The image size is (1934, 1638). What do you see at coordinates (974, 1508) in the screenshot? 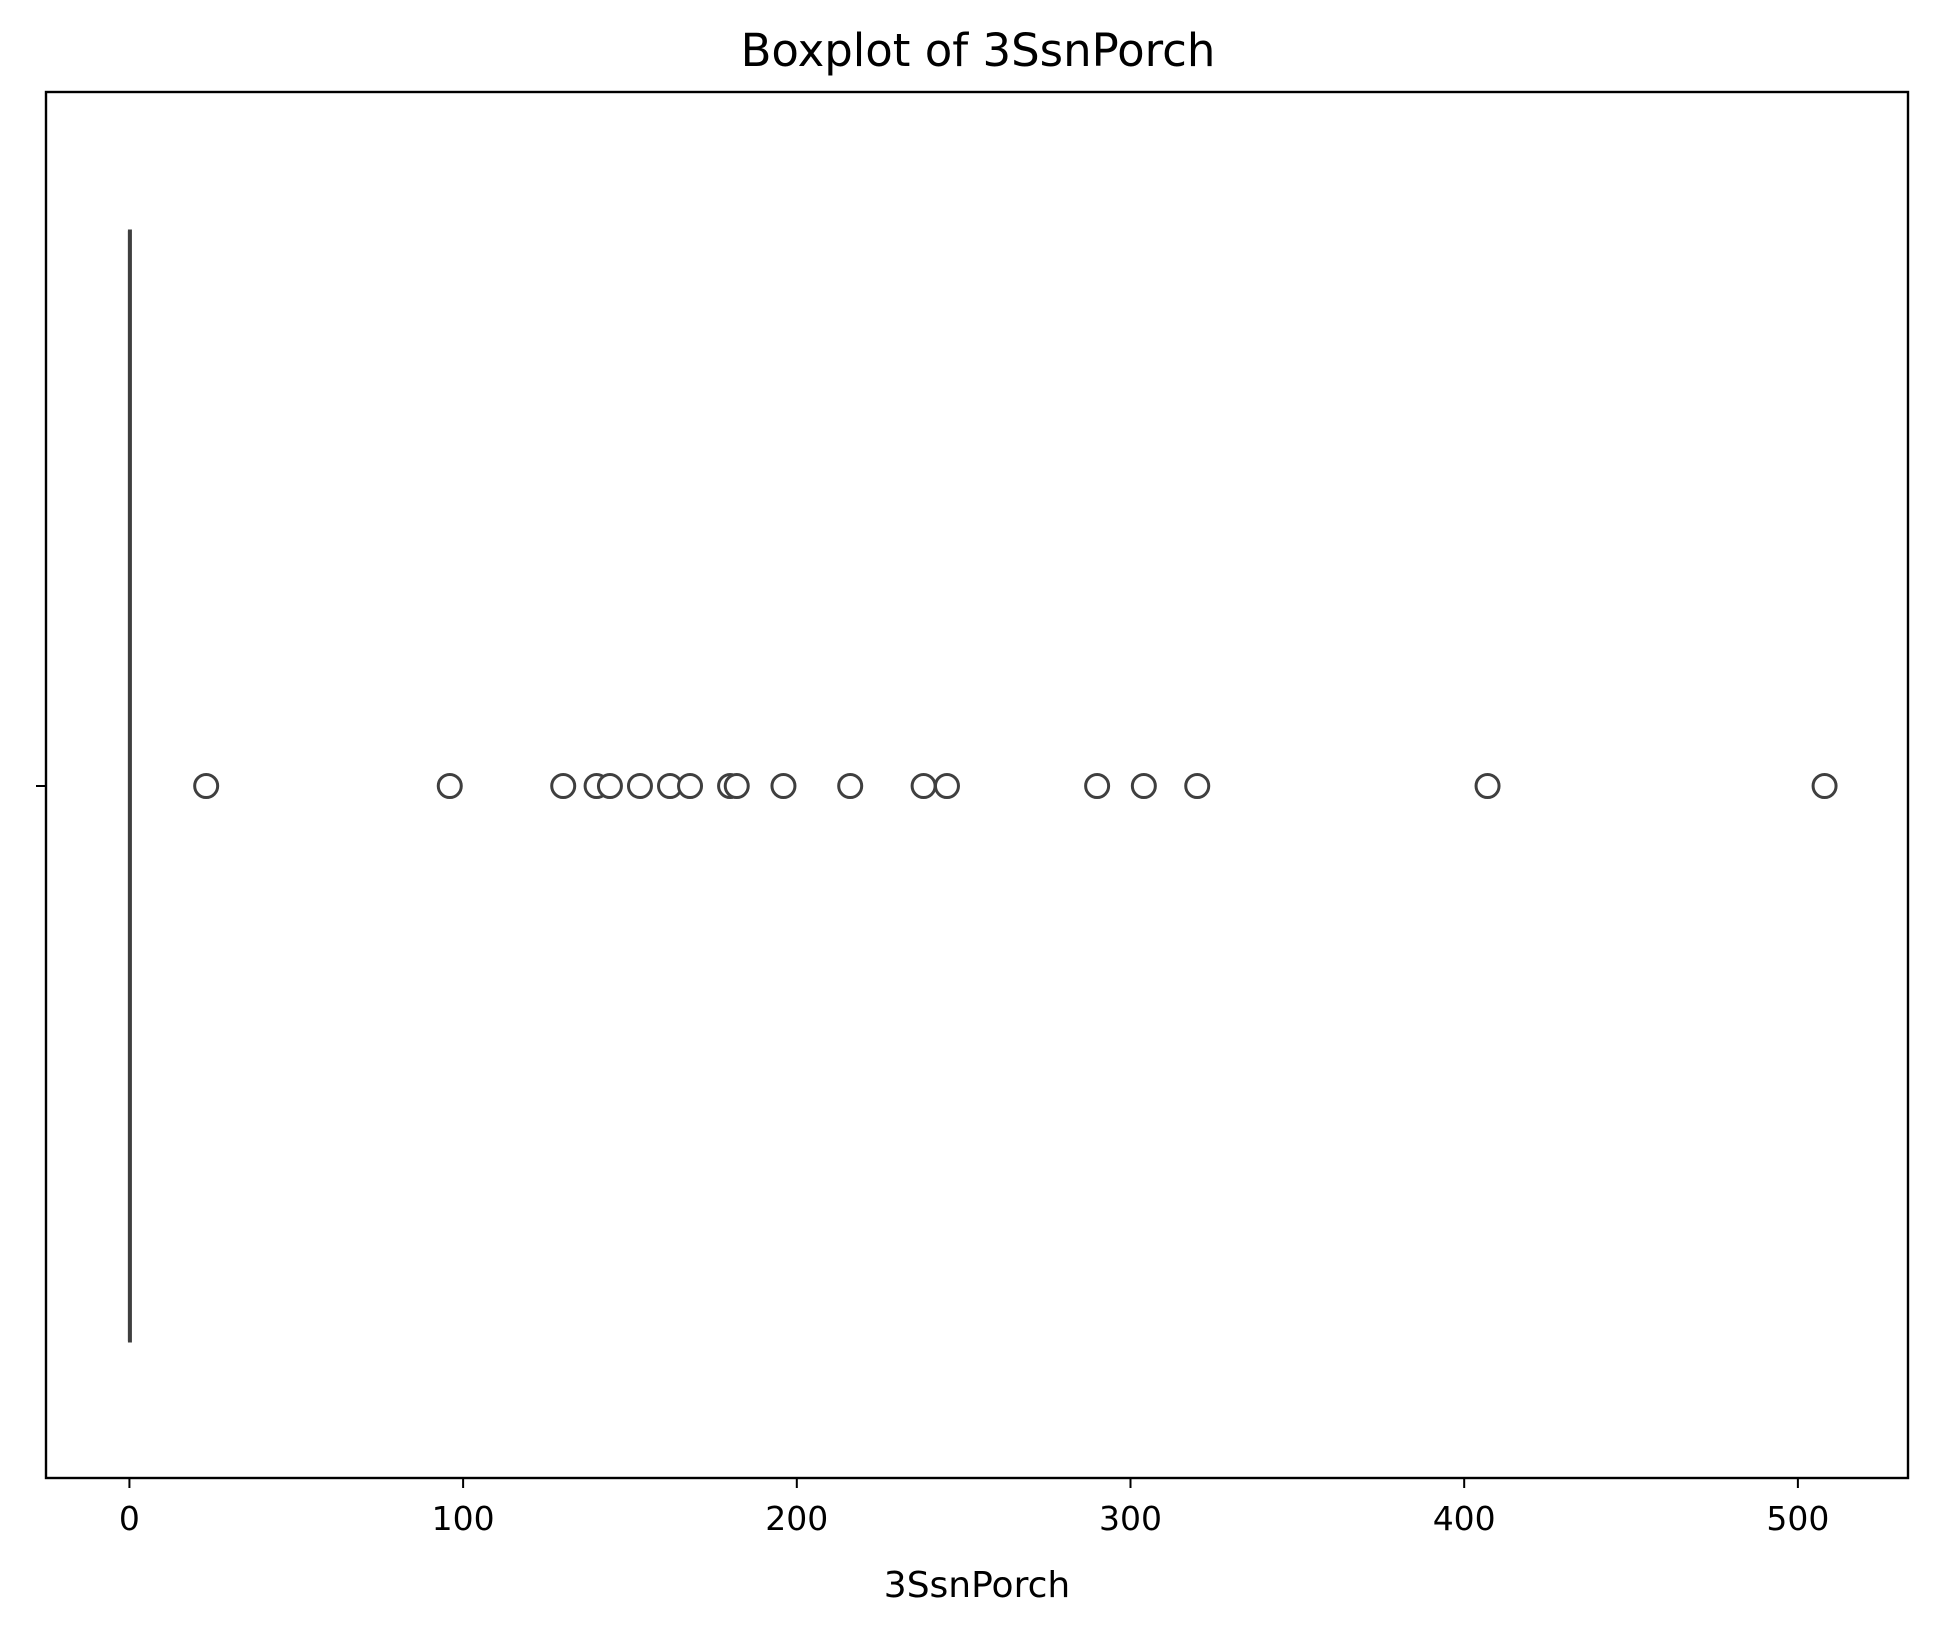
I see `x-axis-ticks: 0 100 200 300 400 500` at bounding box center [974, 1508].